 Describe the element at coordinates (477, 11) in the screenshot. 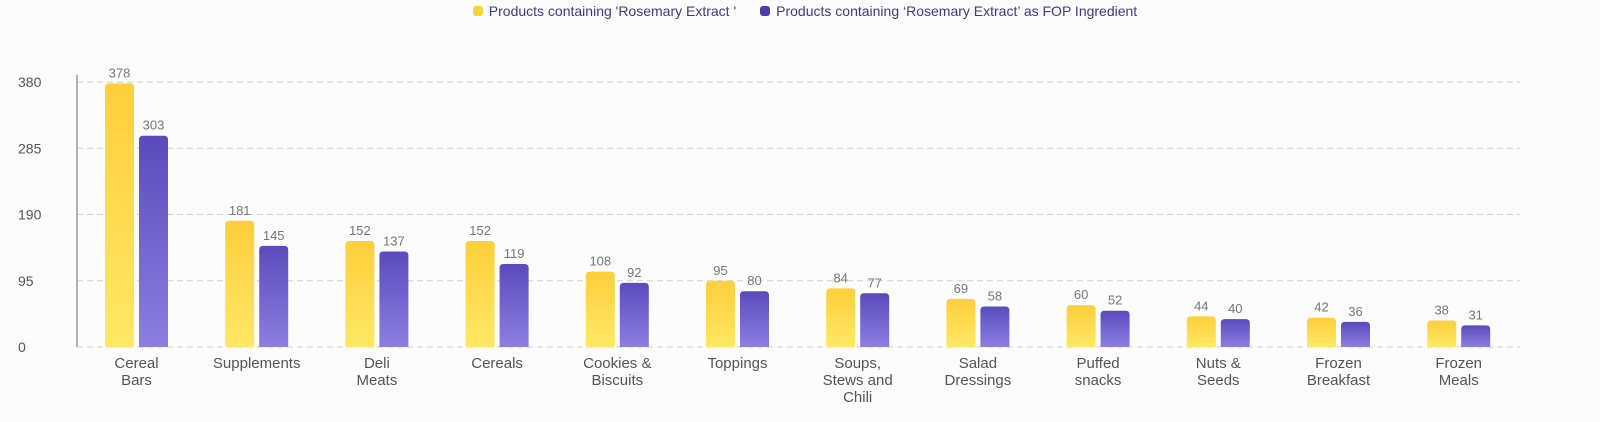

I see `legend-swatch-series1` at that location.